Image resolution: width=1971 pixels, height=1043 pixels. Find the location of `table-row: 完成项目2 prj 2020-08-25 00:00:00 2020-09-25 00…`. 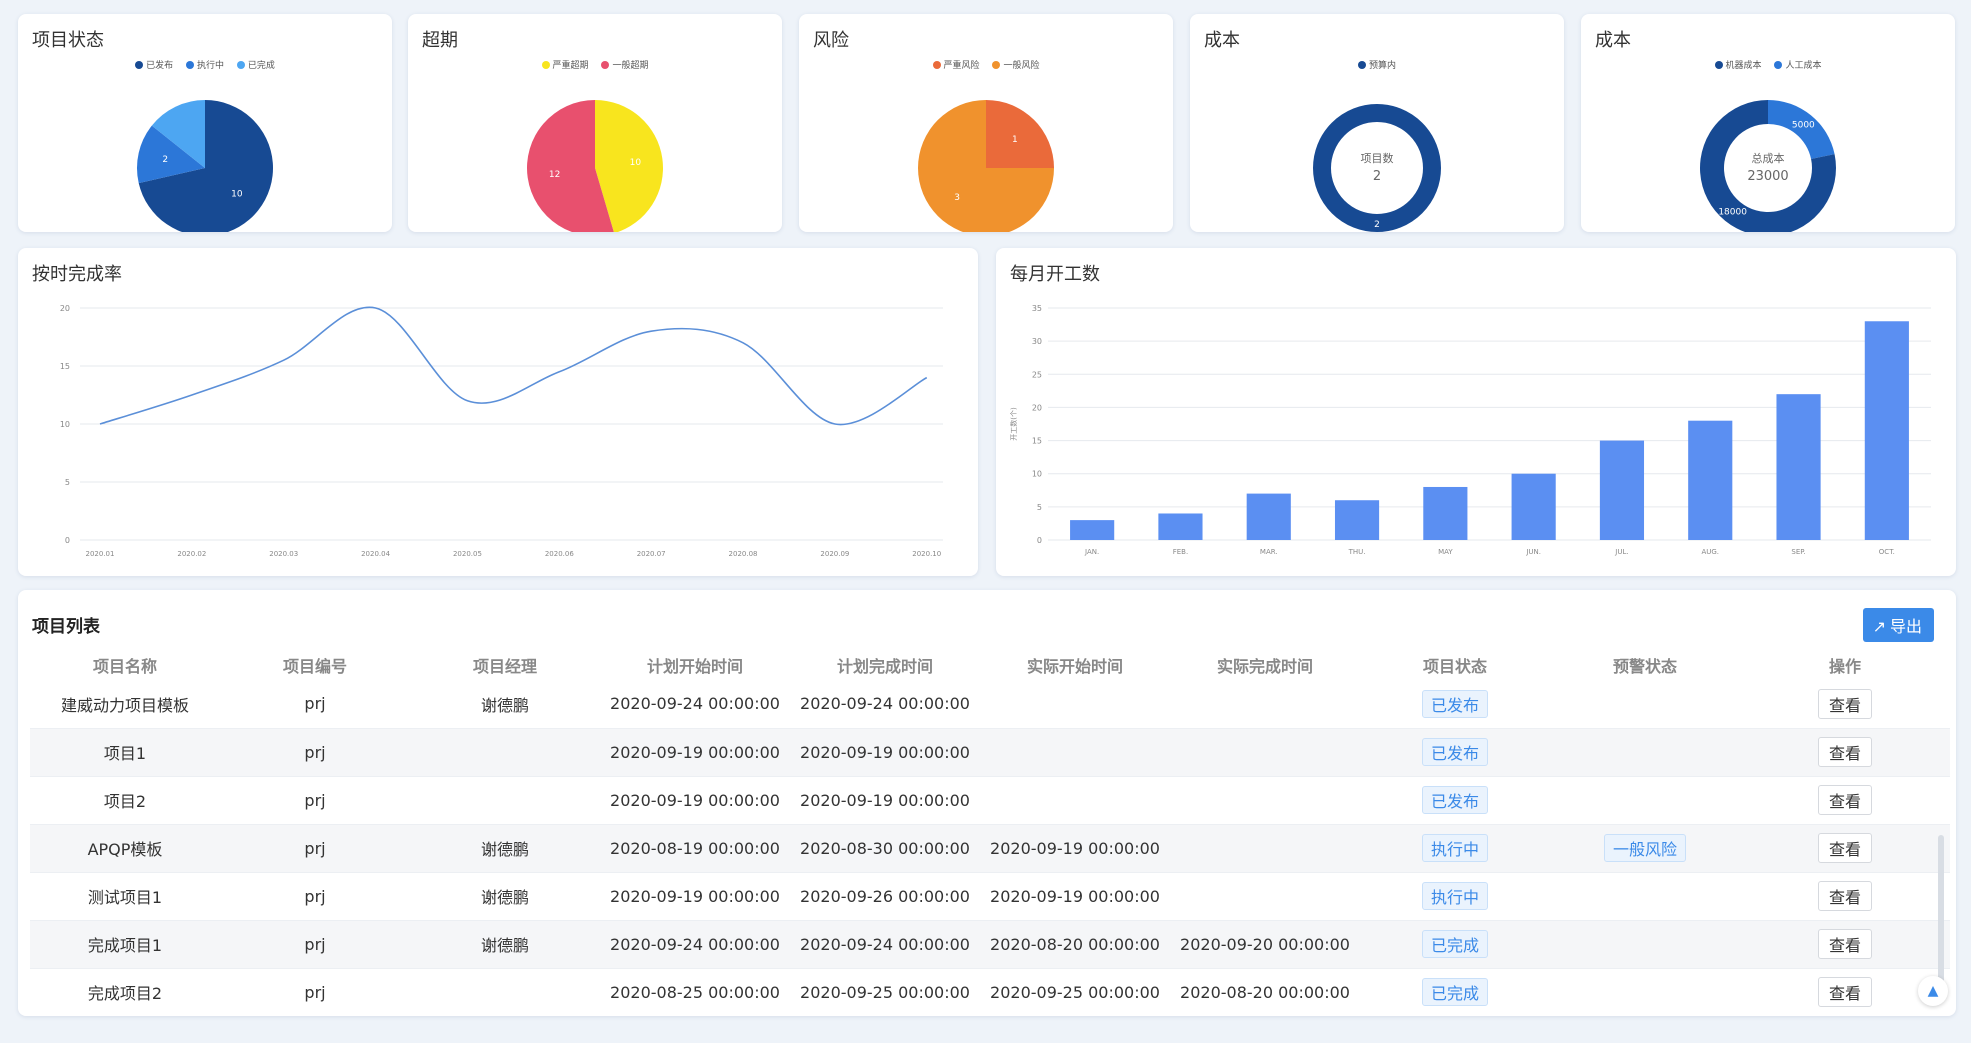

table-row: 完成项目2 prj 2020-08-25 00:00:00 2020-09-25 00… is located at coordinates (990, 992).